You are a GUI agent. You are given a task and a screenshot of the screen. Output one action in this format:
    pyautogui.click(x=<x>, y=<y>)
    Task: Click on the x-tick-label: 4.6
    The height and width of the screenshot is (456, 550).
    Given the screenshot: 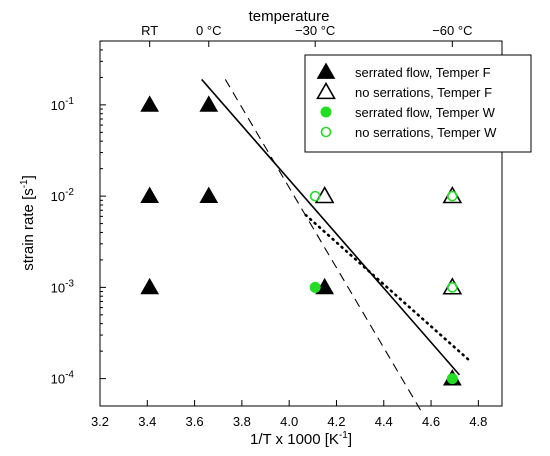 What is the action you would take?
    pyautogui.click(x=431, y=421)
    